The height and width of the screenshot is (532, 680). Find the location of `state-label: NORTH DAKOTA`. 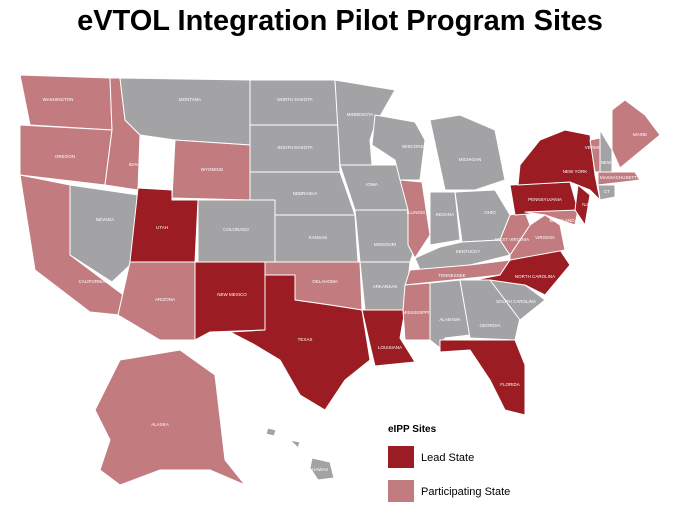

state-label: NORTH DAKOTA is located at coordinates (294, 99).